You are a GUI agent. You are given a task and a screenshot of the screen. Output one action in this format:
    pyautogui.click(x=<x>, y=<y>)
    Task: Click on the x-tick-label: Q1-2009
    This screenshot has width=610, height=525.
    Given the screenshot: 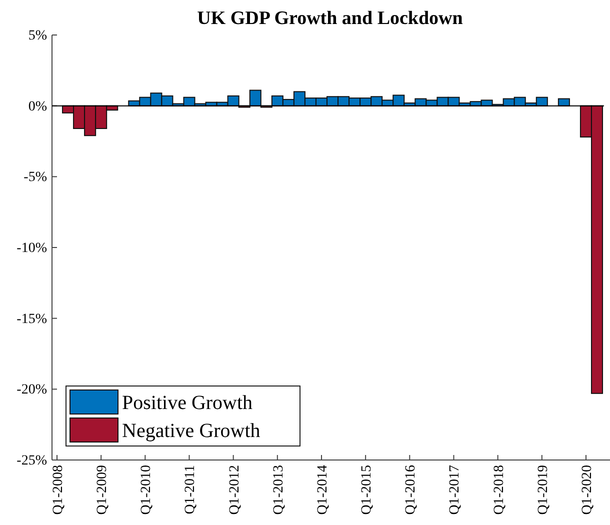 What is the action you would take?
    pyautogui.click(x=102, y=490)
    